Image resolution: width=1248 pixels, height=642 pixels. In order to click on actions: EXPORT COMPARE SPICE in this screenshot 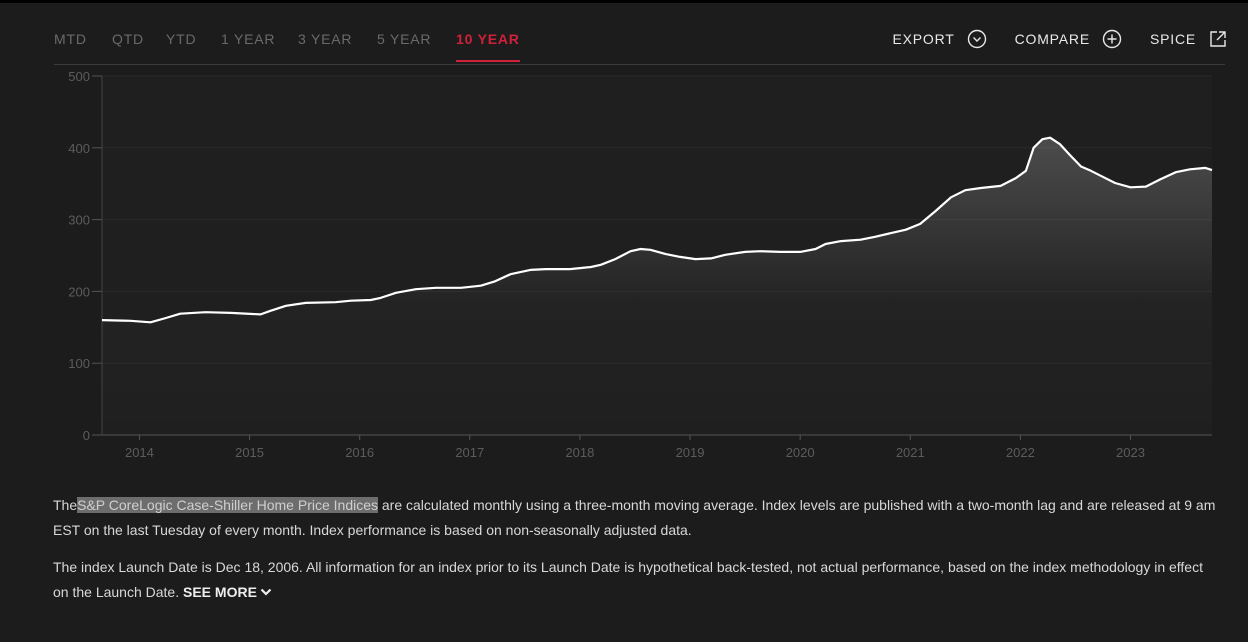, I will do `click(1061, 39)`.